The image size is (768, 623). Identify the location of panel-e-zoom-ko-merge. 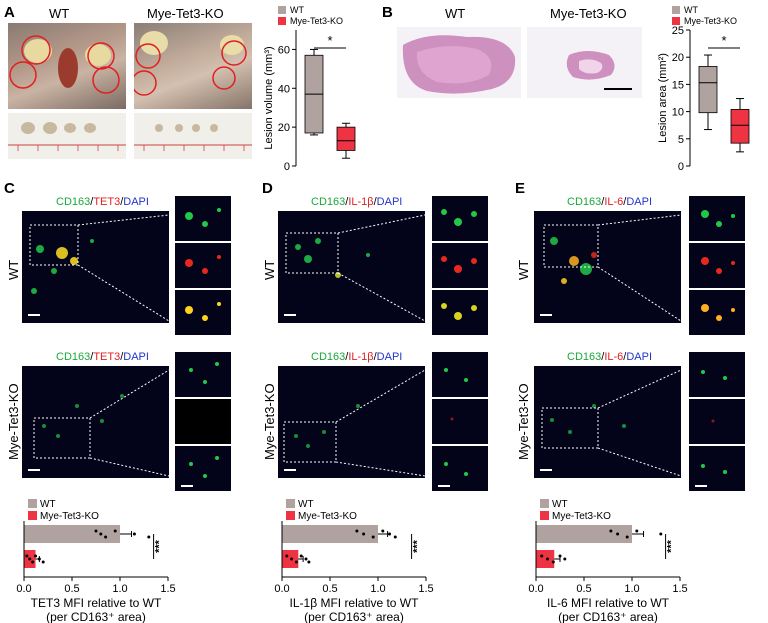
(717, 468).